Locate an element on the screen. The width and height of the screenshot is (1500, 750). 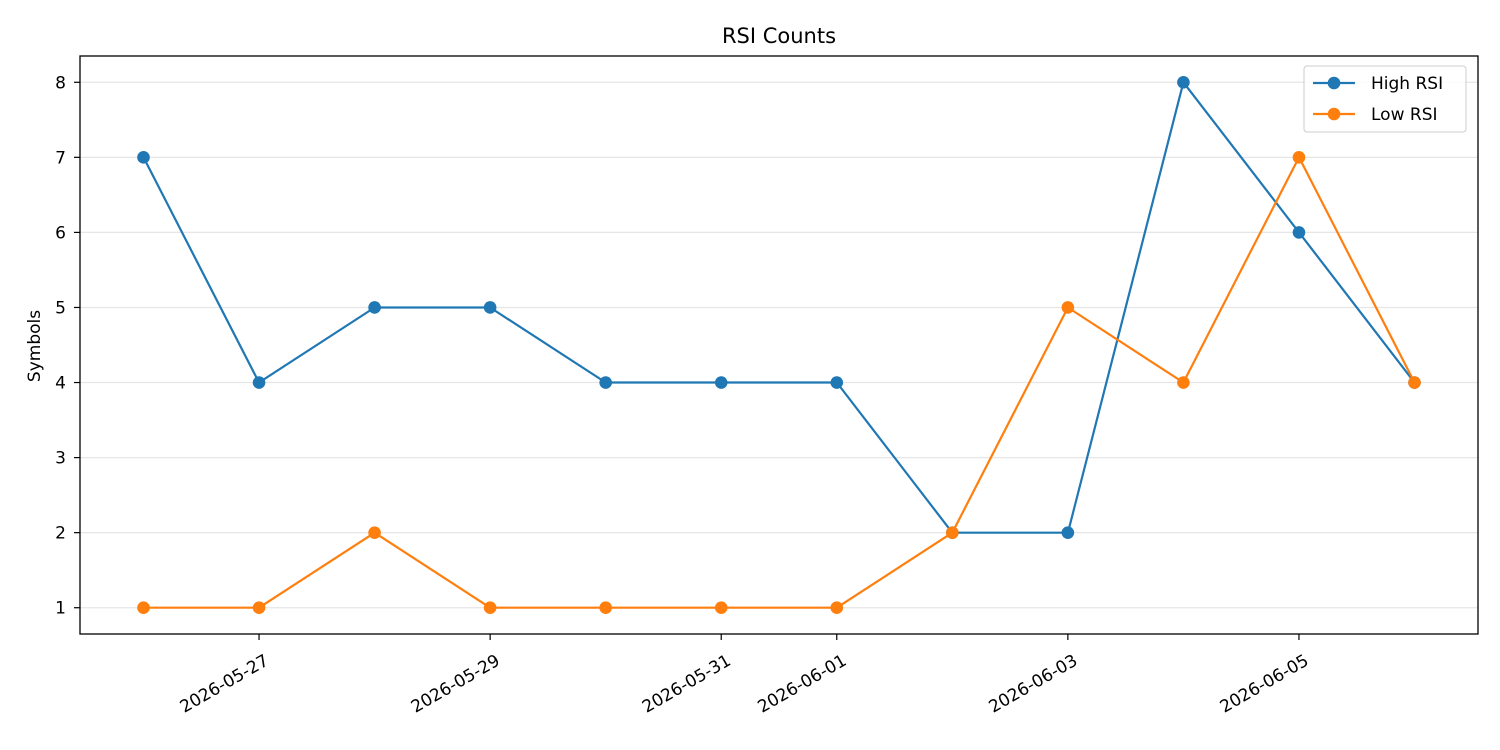
y-tick-label: 7 is located at coordinates (60, 158).